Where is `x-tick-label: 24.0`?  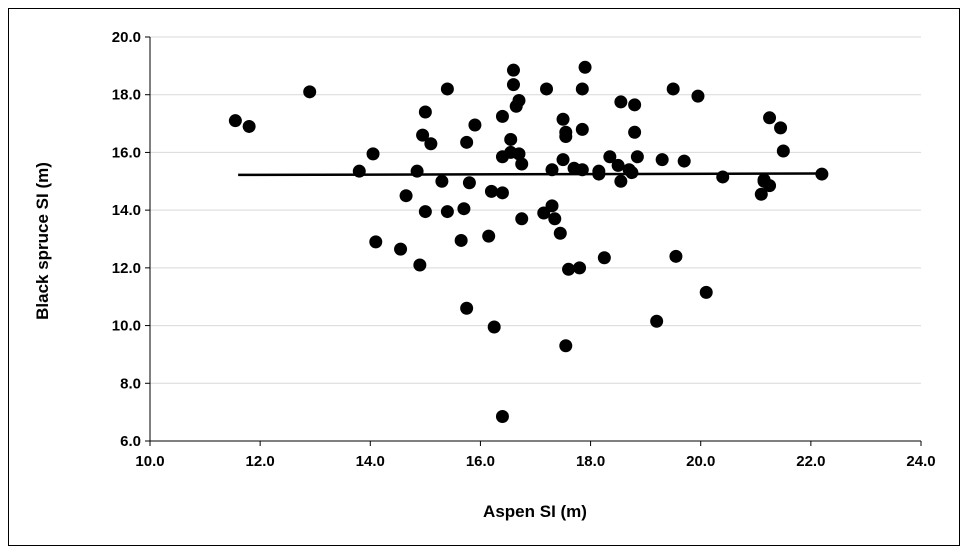 x-tick-label: 24.0 is located at coordinates (920, 461).